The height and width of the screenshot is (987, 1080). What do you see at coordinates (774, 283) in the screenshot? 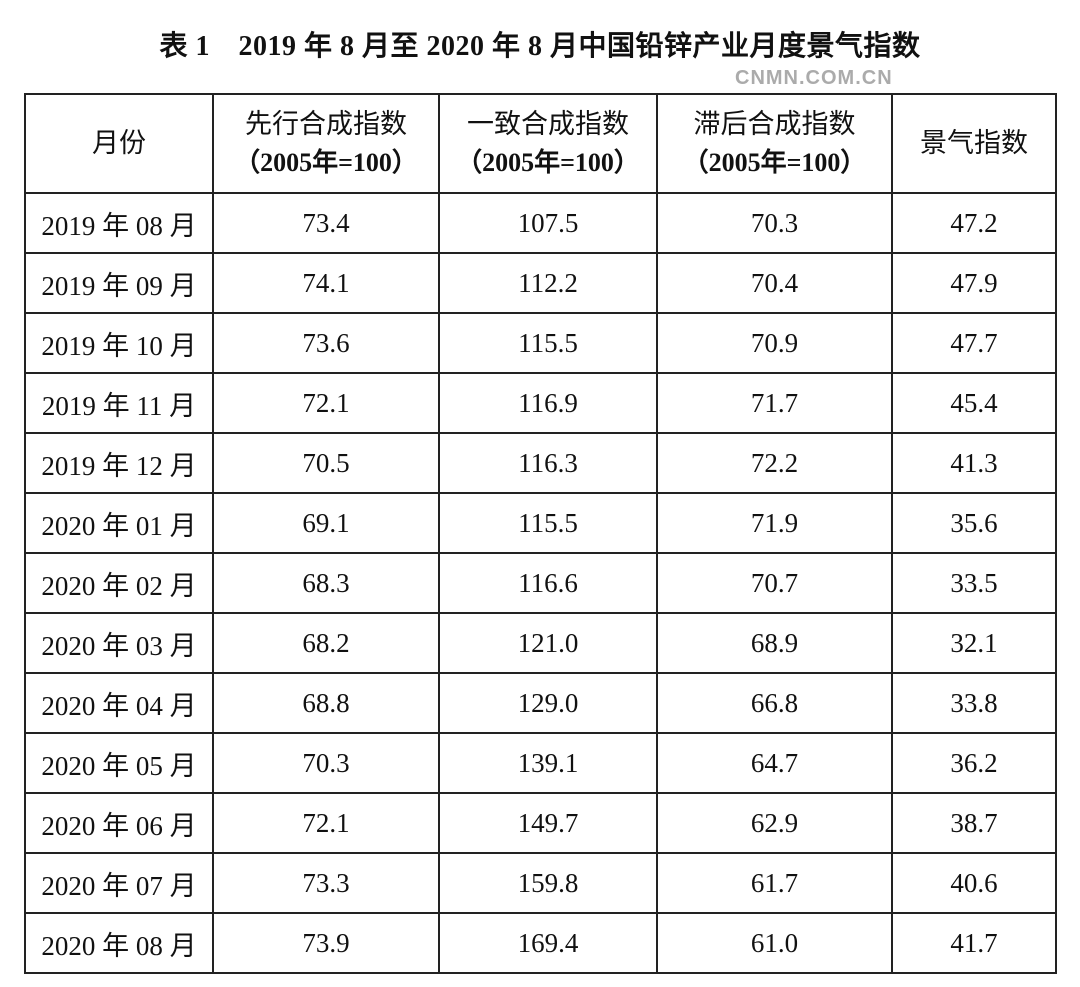
I see `cell-lagging-index: 70.4` at bounding box center [774, 283].